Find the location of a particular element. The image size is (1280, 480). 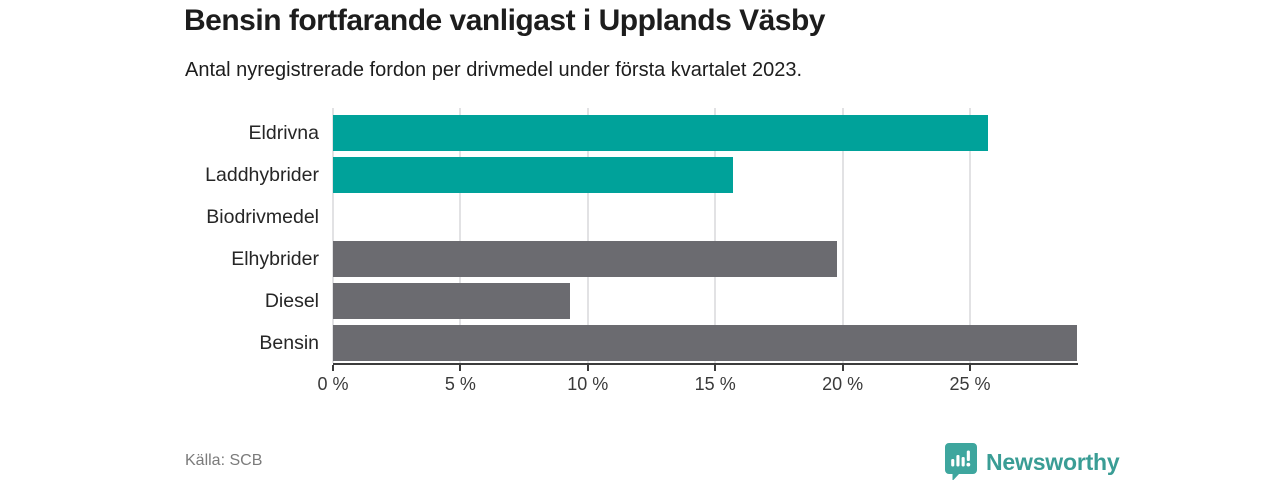

x-axis: 0 % 5 % 10 % 15 % 20 % 25 % is located at coordinates (697, 383).